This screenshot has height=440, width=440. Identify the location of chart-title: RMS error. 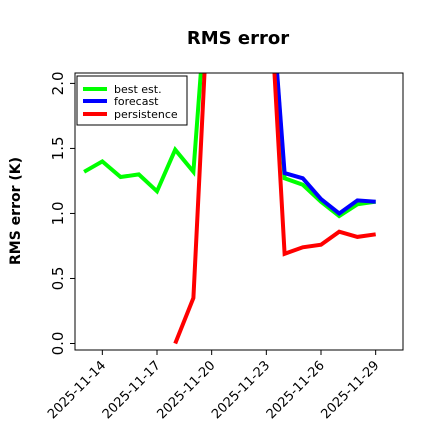
(238, 38).